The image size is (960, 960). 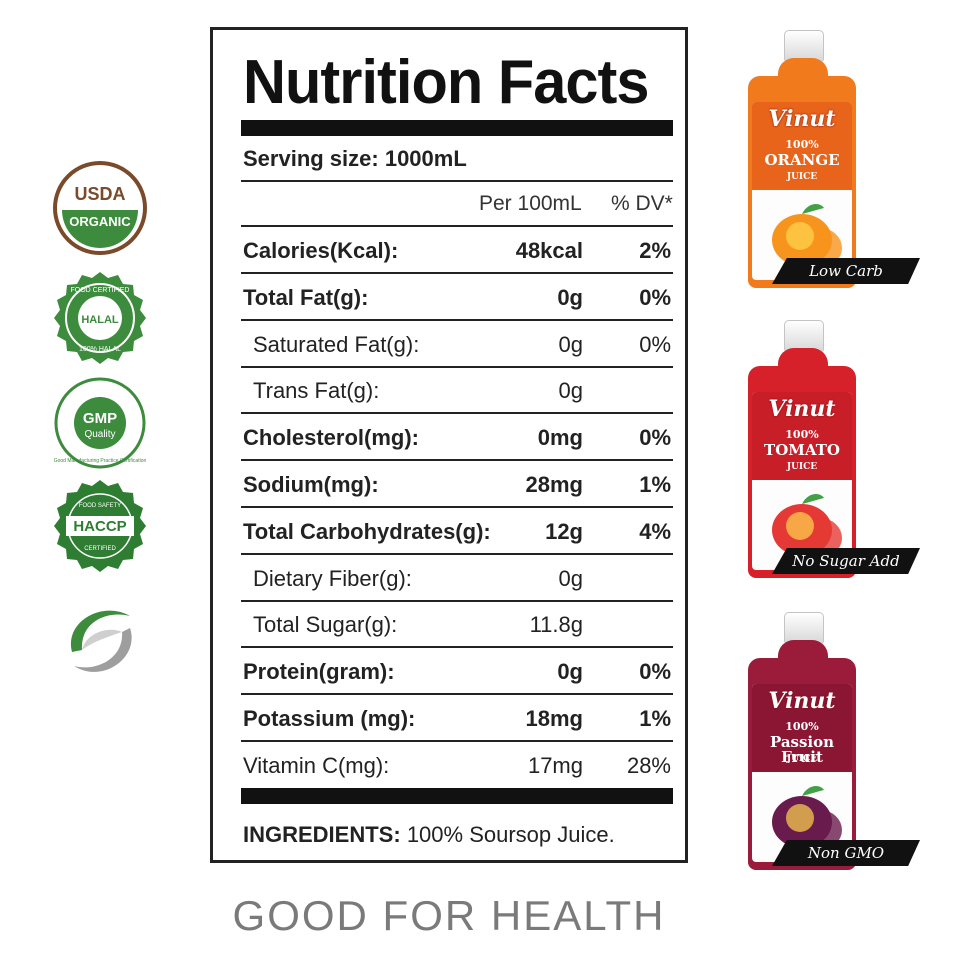 I want to click on bottle-claim-banner: No Sugar Add, so click(x=846, y=561).